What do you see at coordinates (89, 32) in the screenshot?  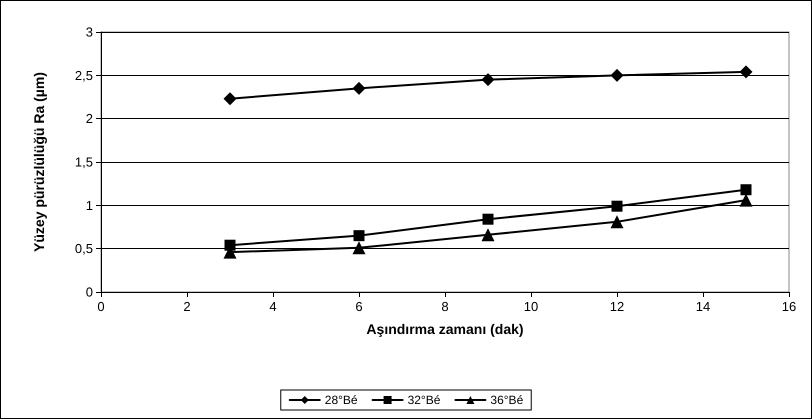 I see `y-tick-label: 3` at bounding box center [89, 32].